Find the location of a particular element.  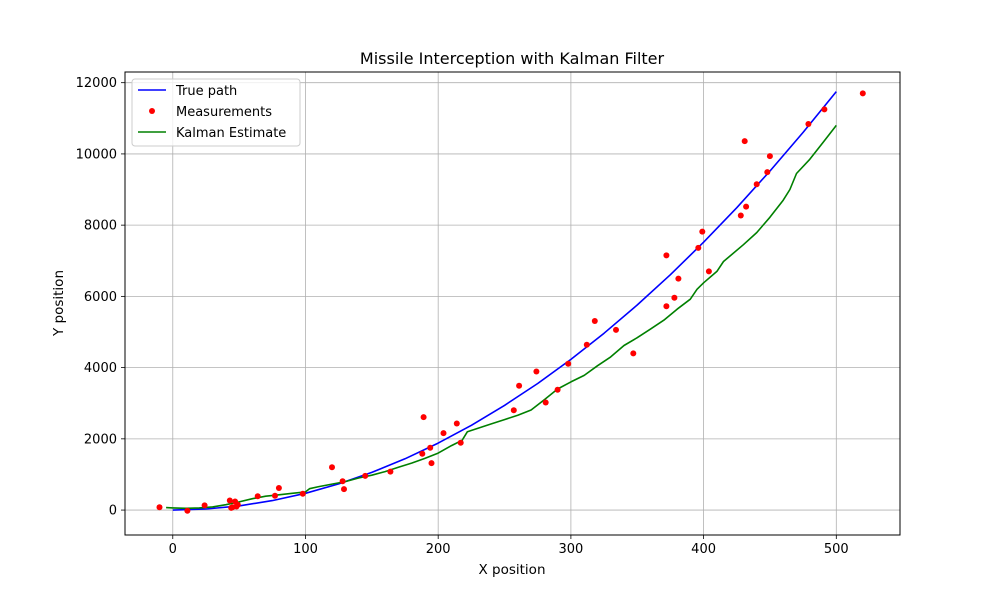

y-tick-label: 6000 is located at coordinates (100, 297).